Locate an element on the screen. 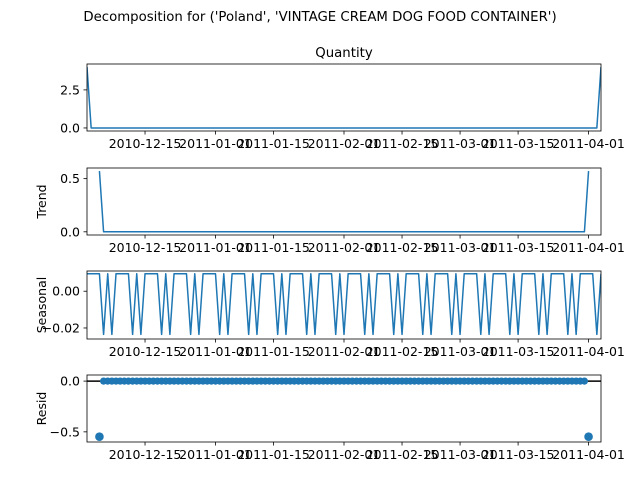 The image size is (640, 480). xtick-label-seasonal-1: 2011-01-01 is located at coordinates (215, 351).